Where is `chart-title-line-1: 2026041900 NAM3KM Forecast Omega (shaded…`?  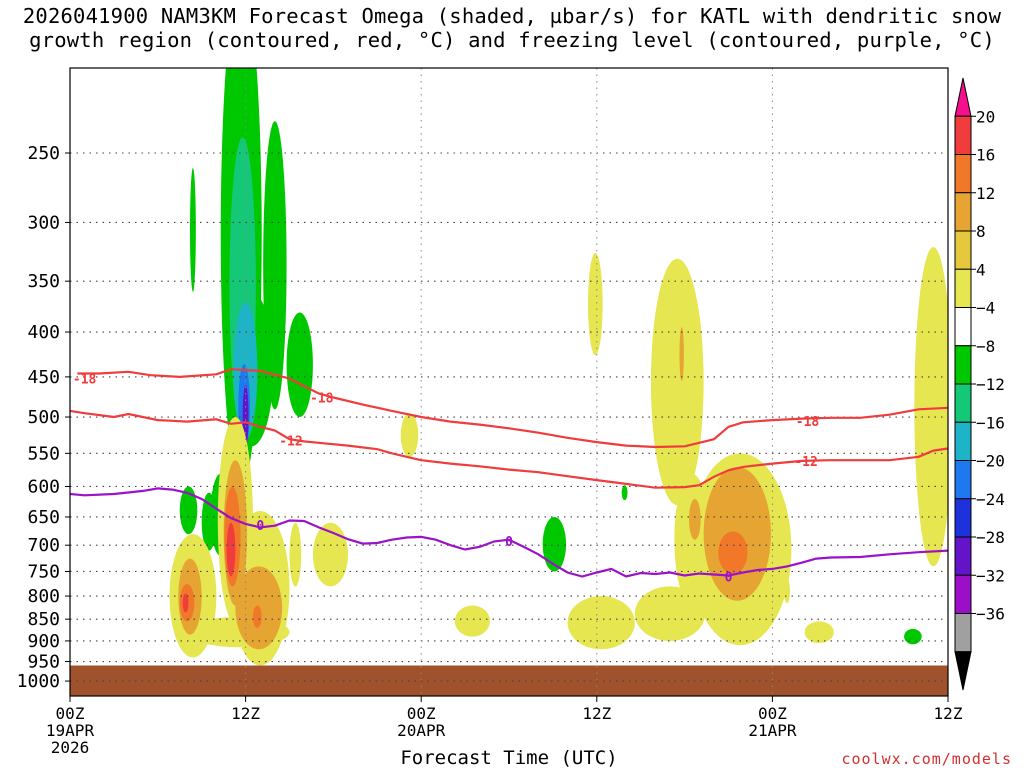 chart-title-line-1: 2026041900 NAM3KM Forecast Omega (shaded… is located at coordinates (512, 16).